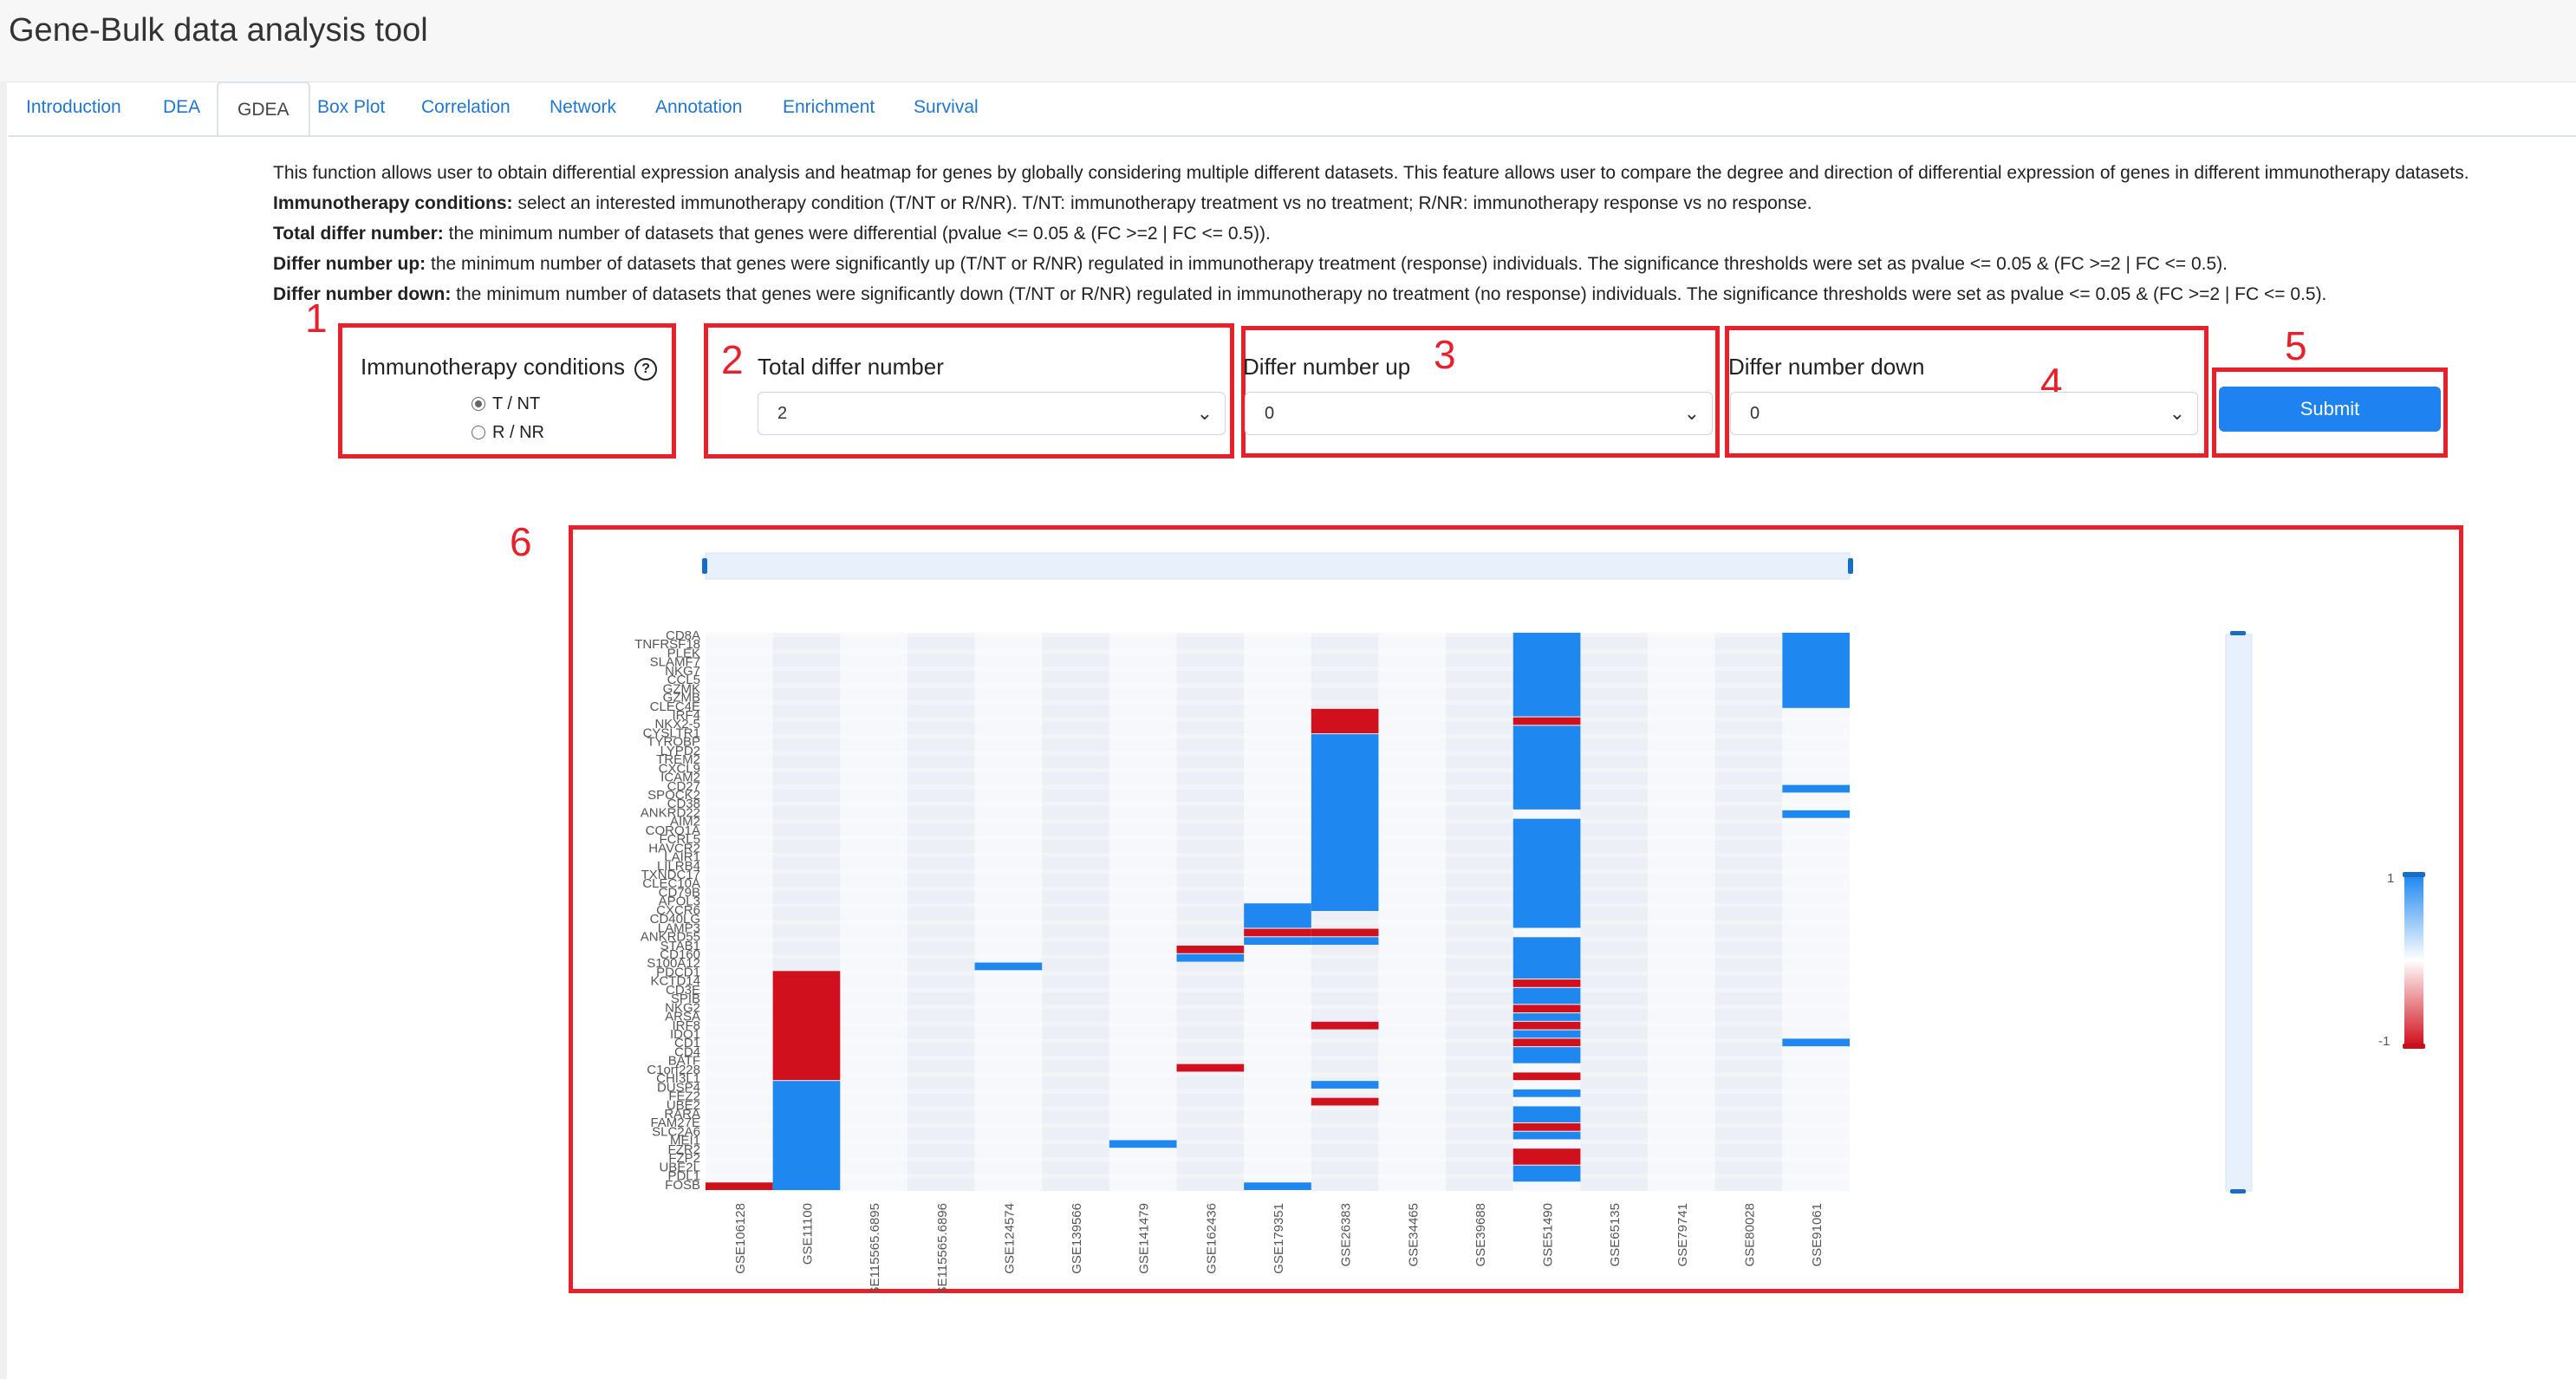 The image size is (2576, 1379). What do you see at coordinates (1445, 354) in the screenshot?
I see `annotation-number-3: 3` at bounding box center [1445, 354].